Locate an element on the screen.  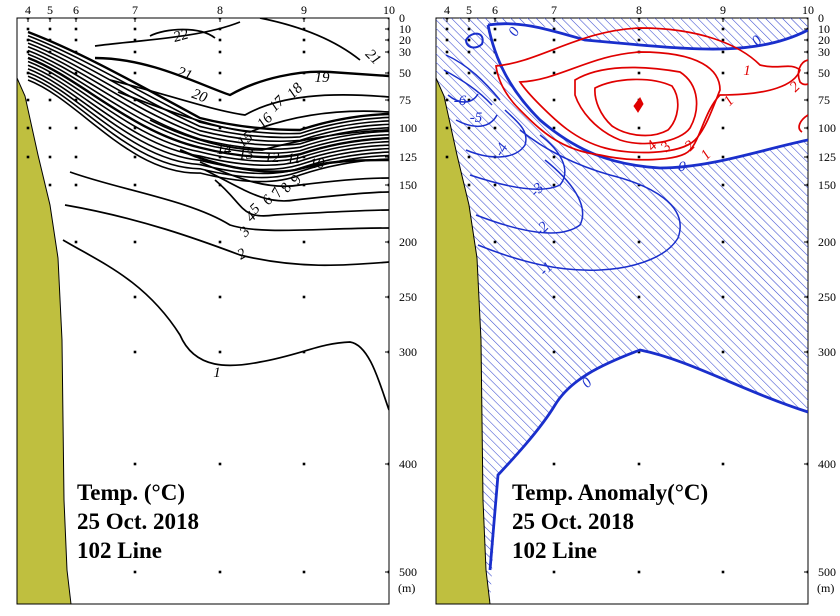
left-title: Temp. (°C) is located at coordinates (131, 492).